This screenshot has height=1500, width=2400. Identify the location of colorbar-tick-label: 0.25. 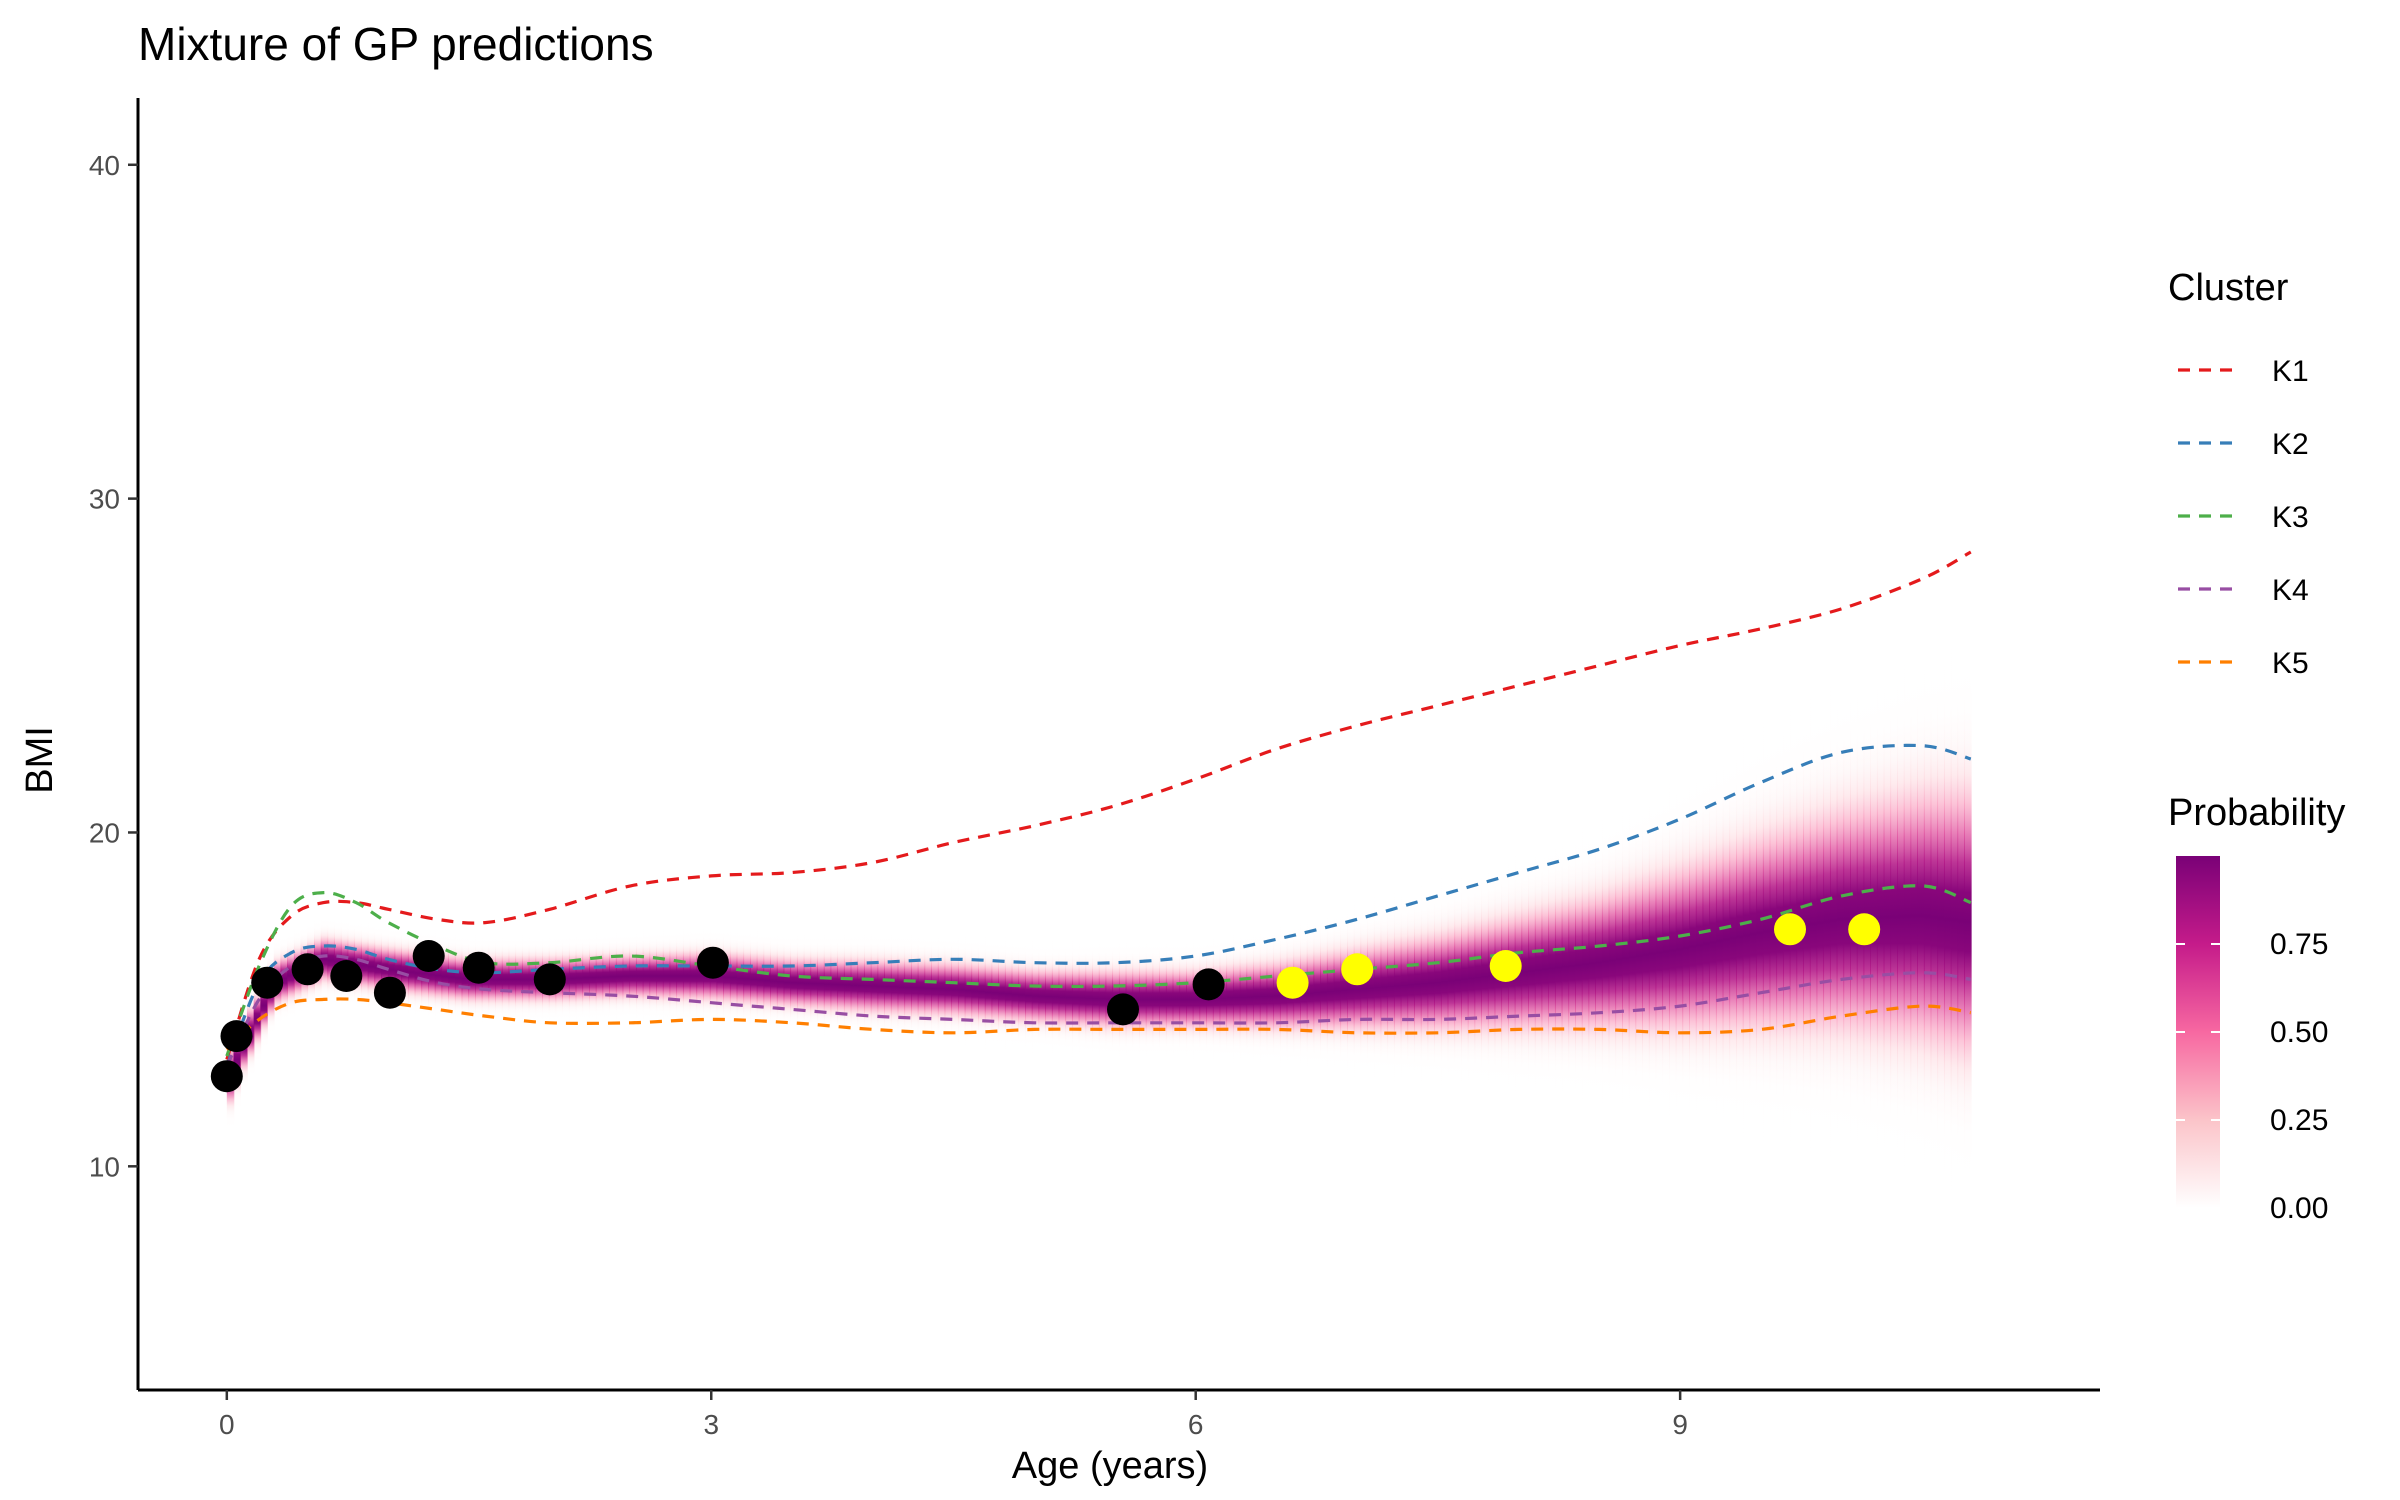
(2299, 1120).